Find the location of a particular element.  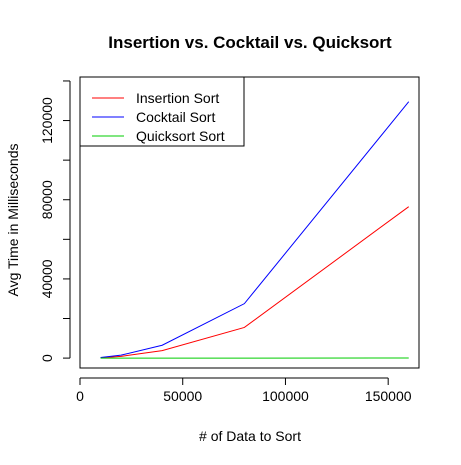

y-tick-label: 0 is located at coordinates (47, 358).